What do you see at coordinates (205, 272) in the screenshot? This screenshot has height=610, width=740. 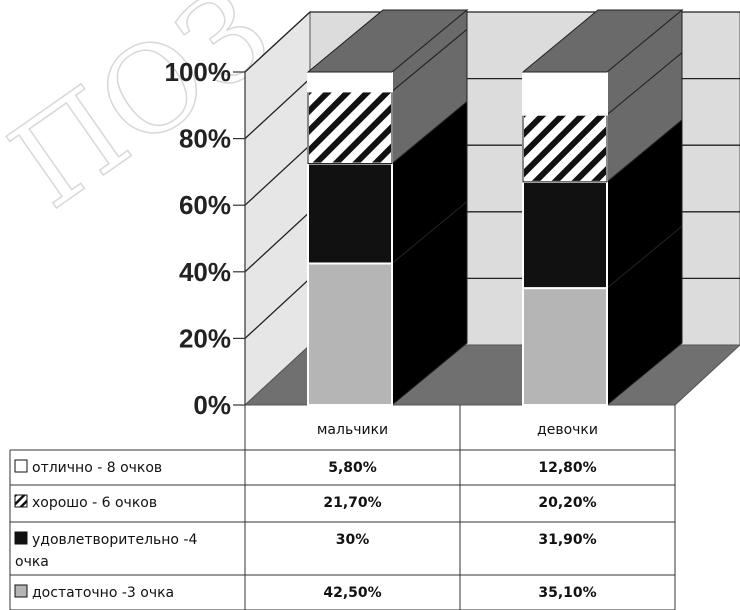 I see `y-tick-label: 40%` at bounding box center [205, 272].